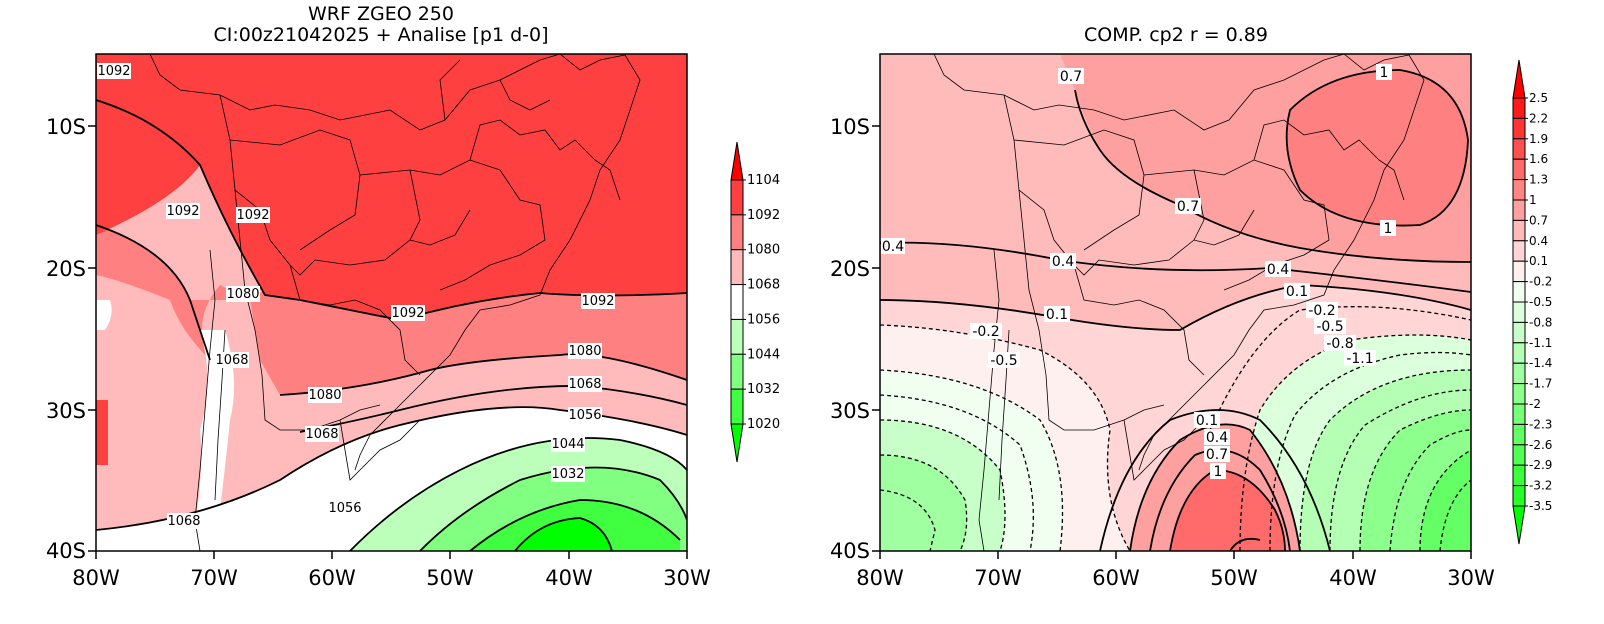 The height and width of the screenshot is (624, 1604). What do you see at coordinates (687, 578) in the screenshot?
I see `left-lon-label: 30W` at bounding box center [687, 578].